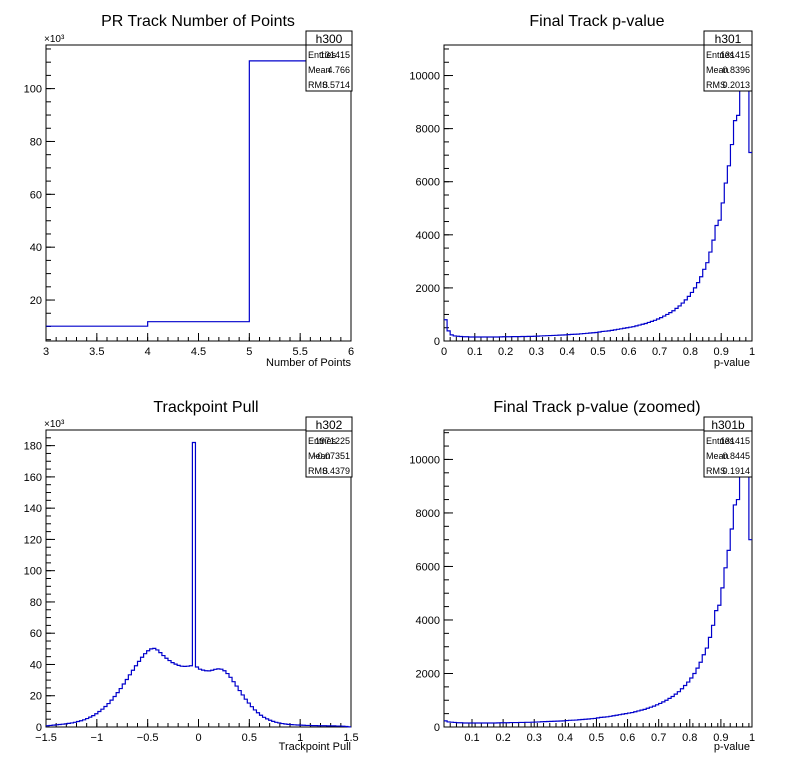  What do you see at coordinates (96, 352) in the screenshot?
I see `x-tick-label: 3.5` at bounding box center [96, 352].